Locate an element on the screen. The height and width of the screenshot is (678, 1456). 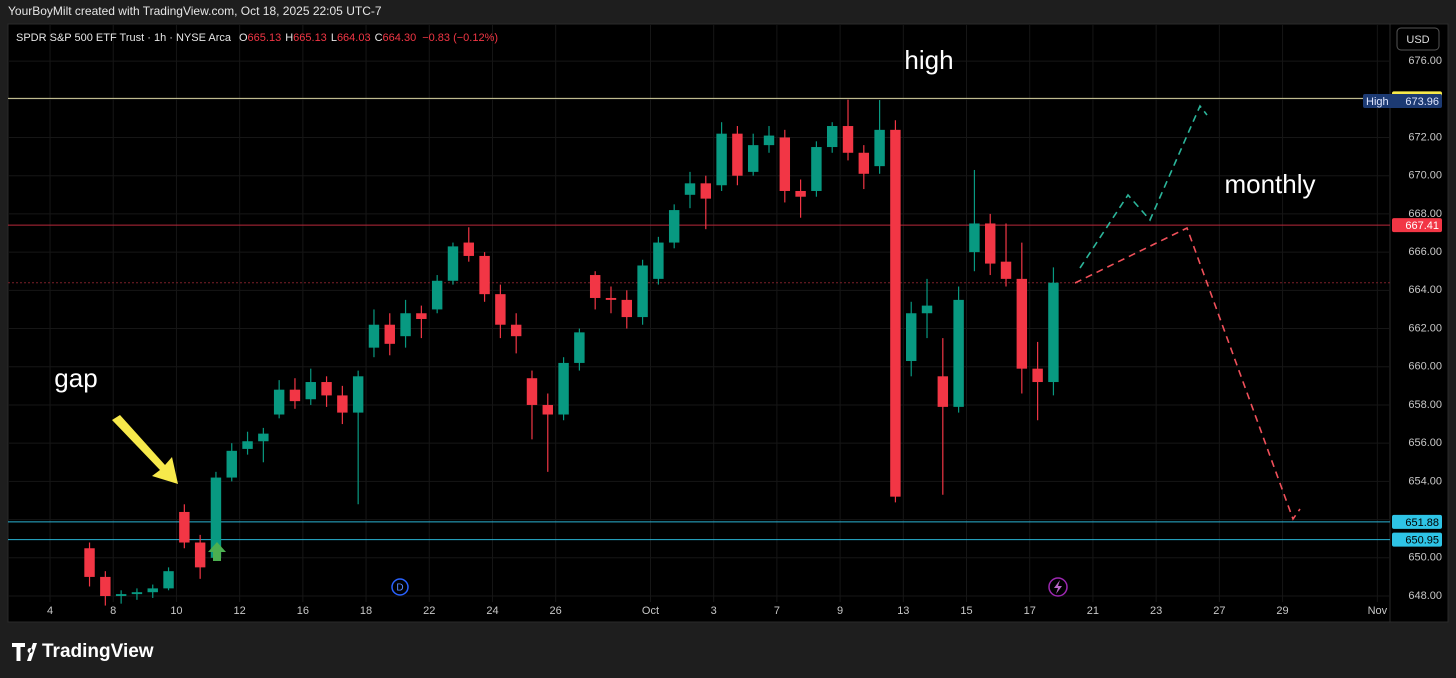
y-tick-label: 670.00 is located at coordinates (1425, 176).